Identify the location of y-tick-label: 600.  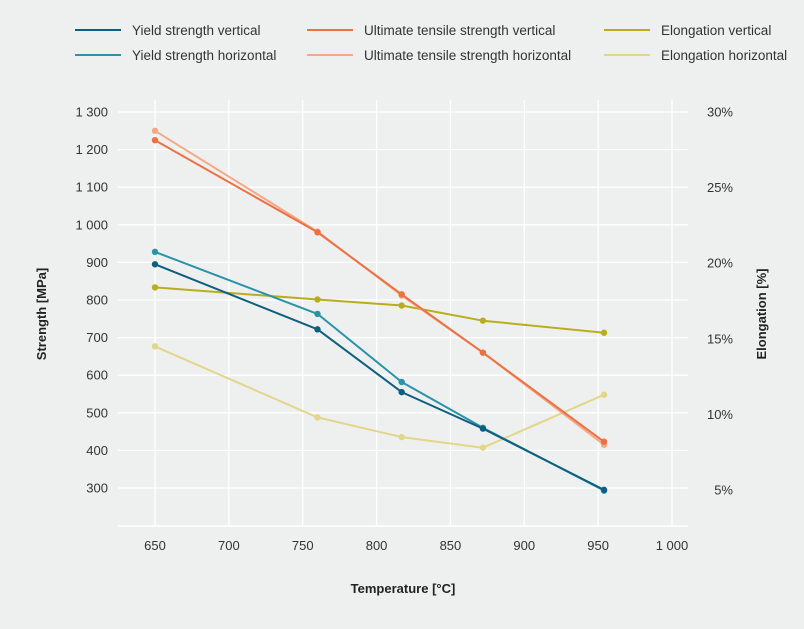
(97, 375).